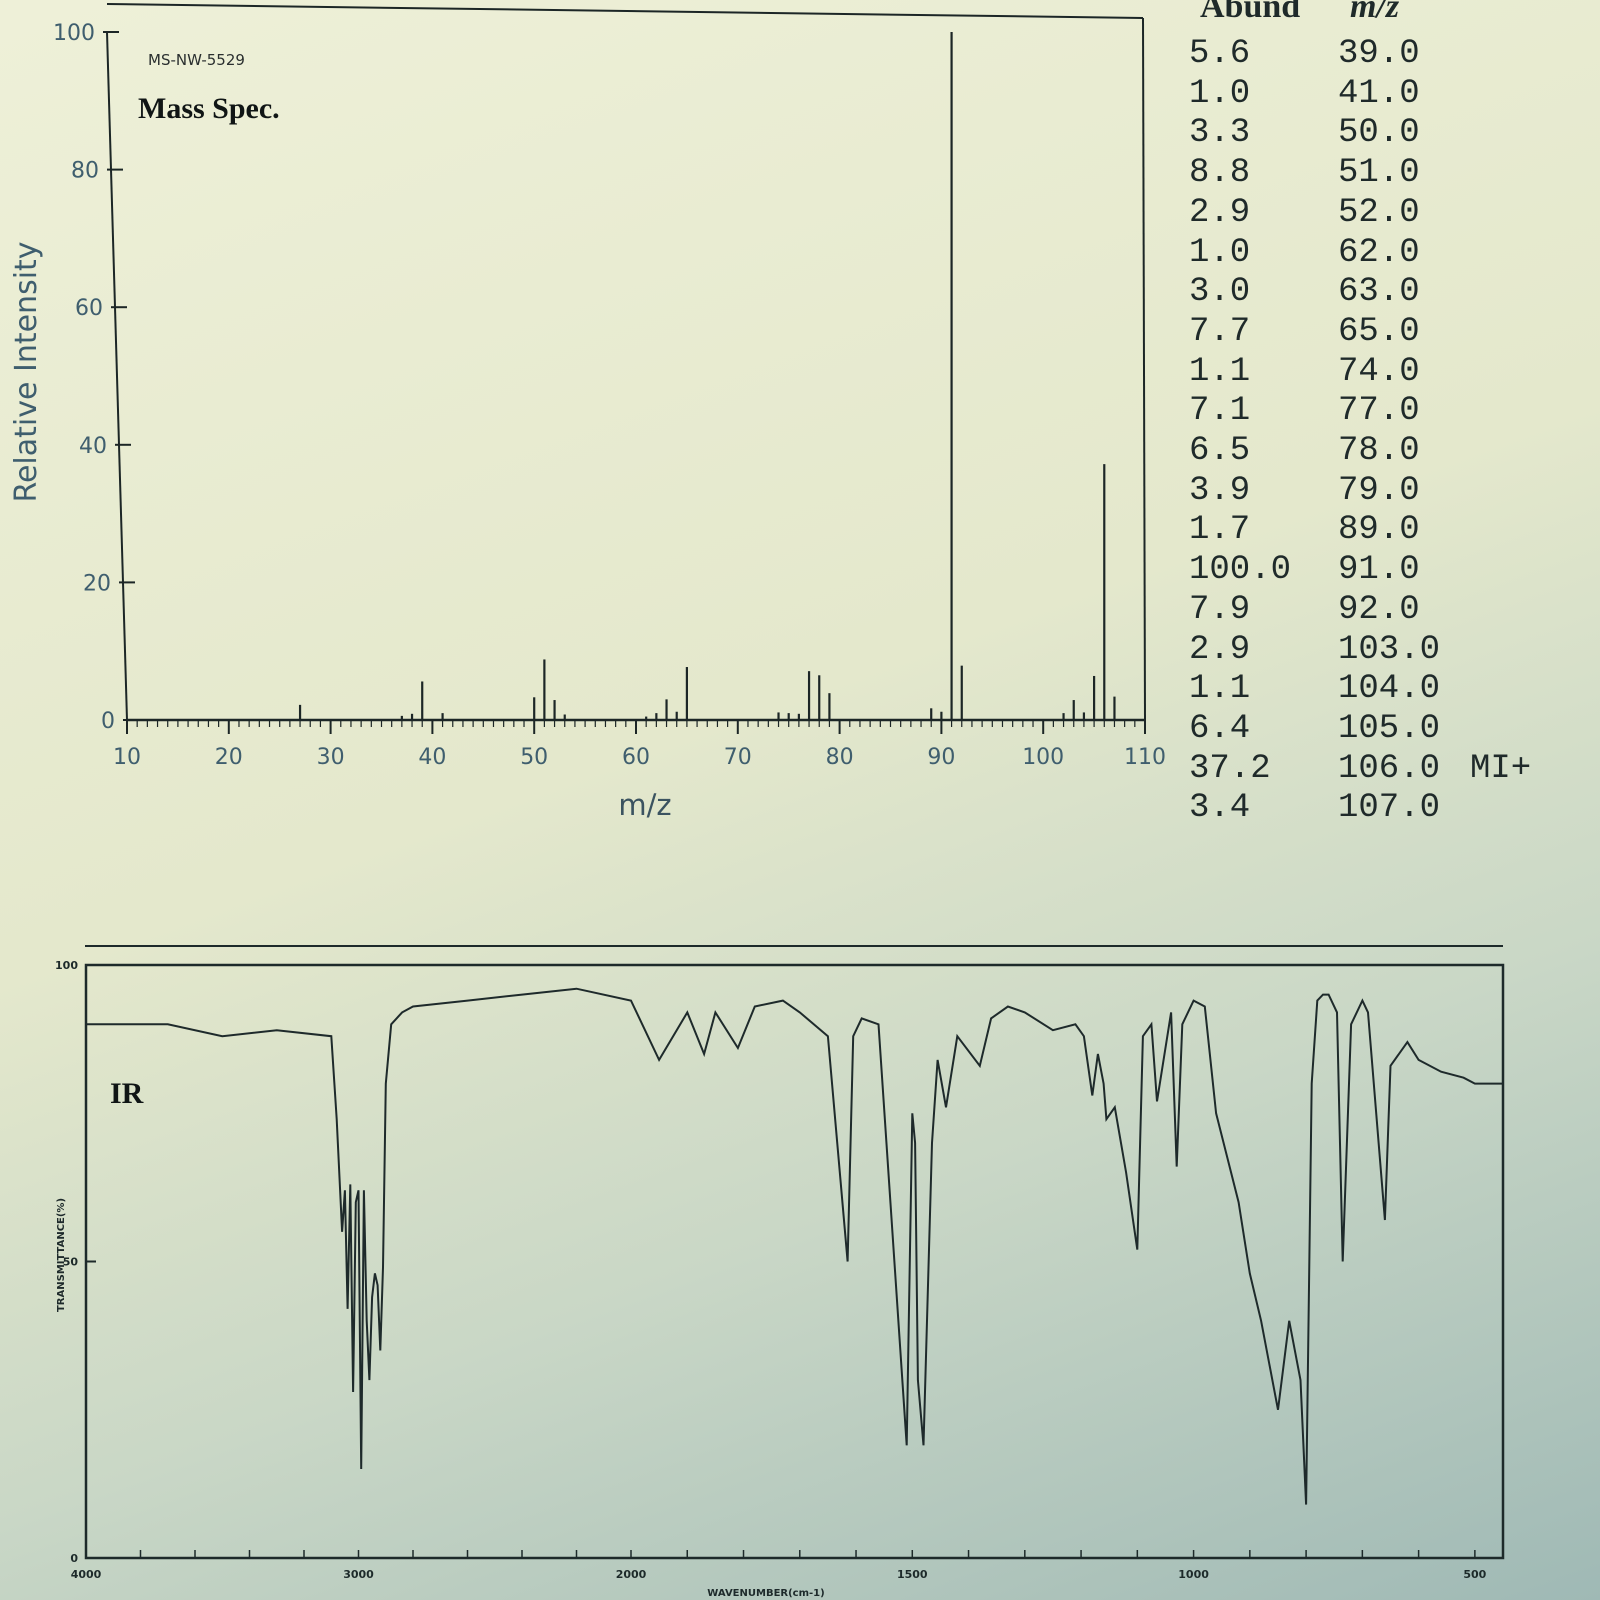 This screenshot has height=1600, width=1600. What do you see at coordinates (1389, 689) in the screenshot?
I see `mz-value: 104.0` at bounding box center [1389, 689].